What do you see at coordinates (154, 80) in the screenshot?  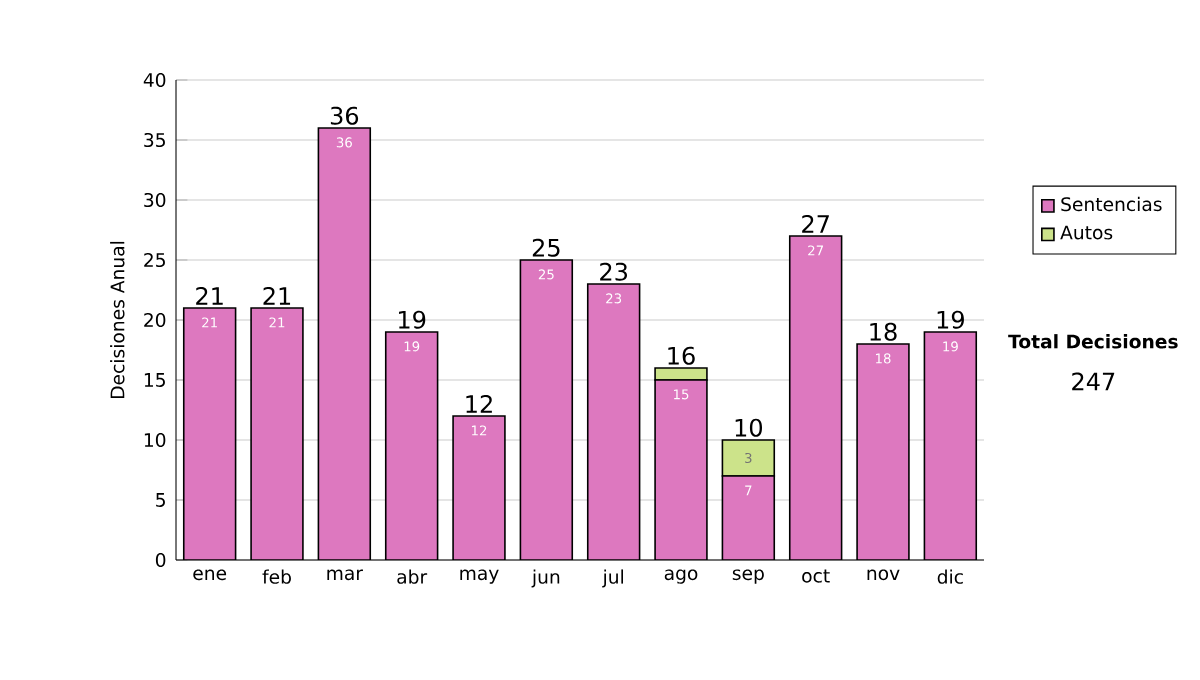 I see `y-tick-label: 40` at bounding box center [154, 80].